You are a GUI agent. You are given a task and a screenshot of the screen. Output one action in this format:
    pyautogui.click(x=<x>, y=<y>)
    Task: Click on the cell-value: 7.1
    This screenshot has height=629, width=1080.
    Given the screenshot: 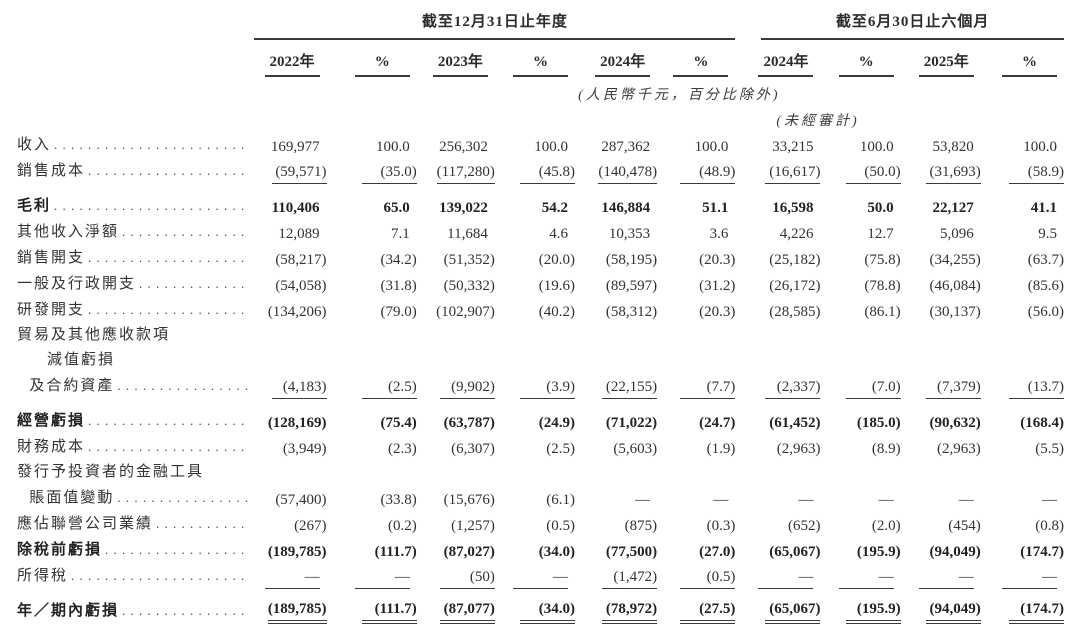 What is the action you would take?
    pyautogui.click(x=400, y=234)
    